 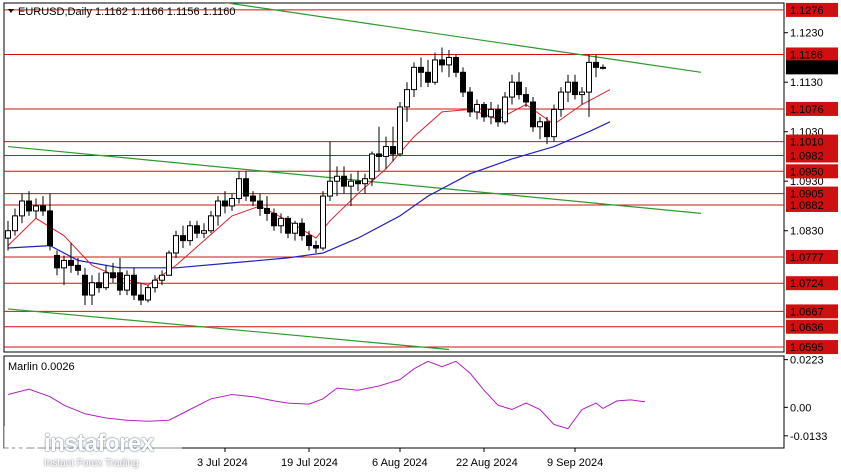 I want to click on dropdown-triangle-icon, so click(x=11, y=11).